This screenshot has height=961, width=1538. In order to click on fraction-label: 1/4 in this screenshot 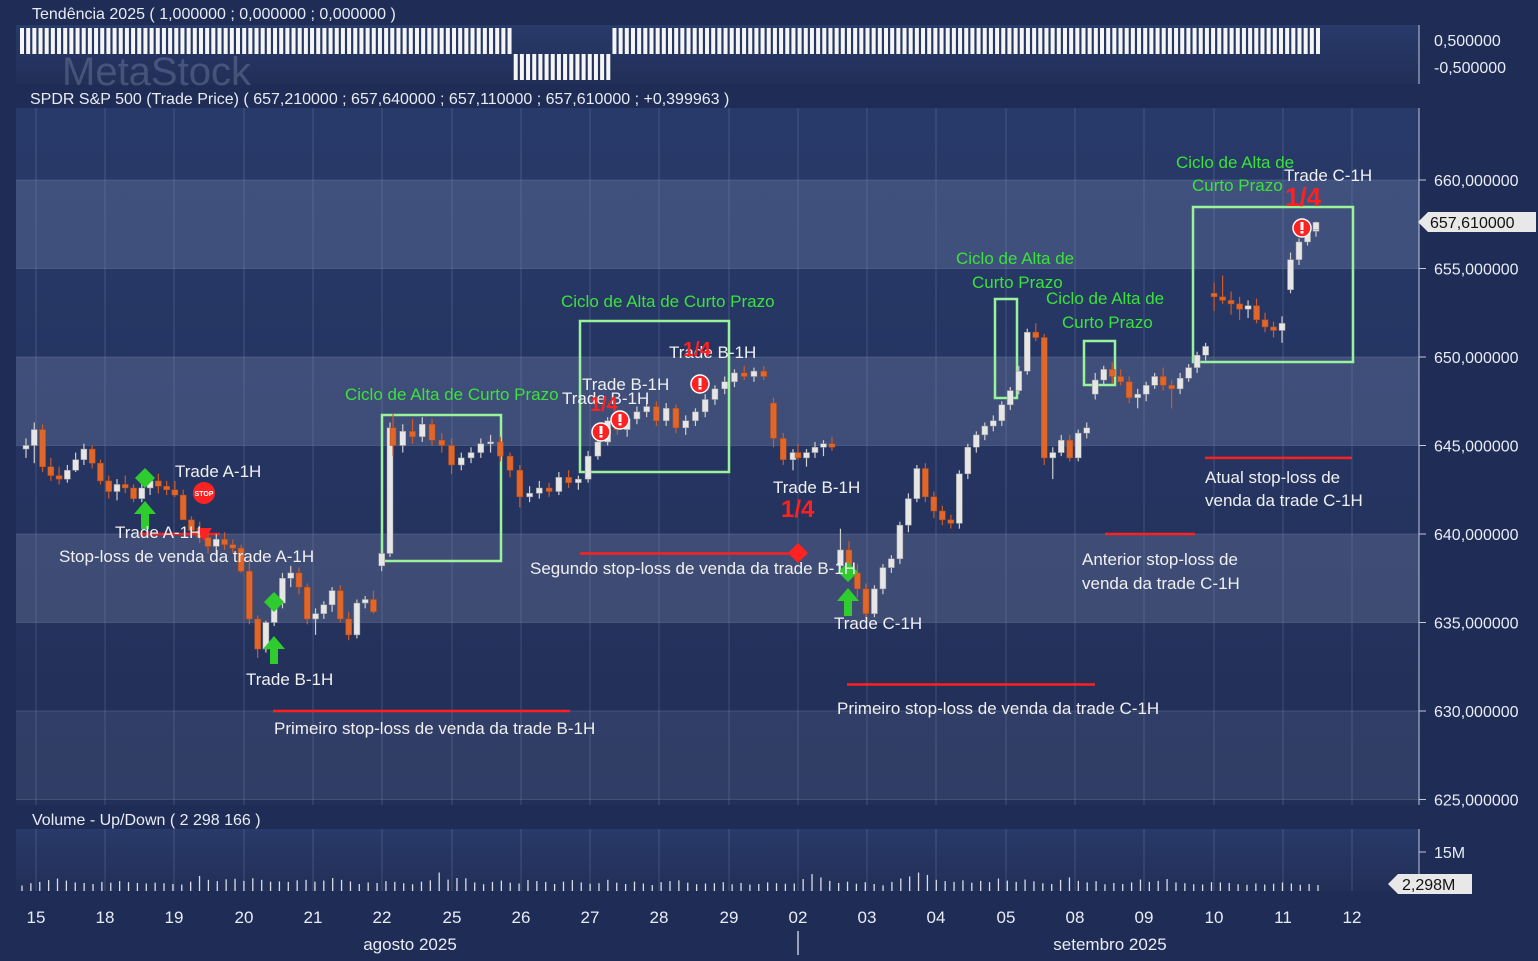, I will do `click(1303, 197)`.